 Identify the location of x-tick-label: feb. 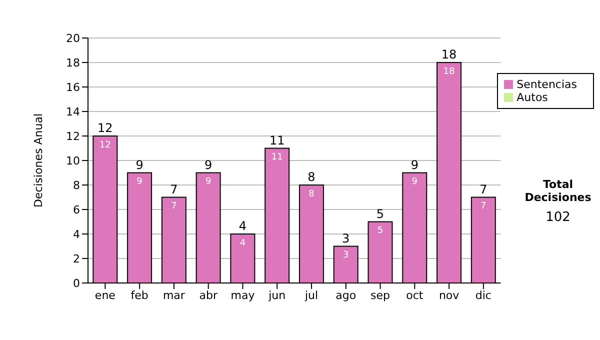
(139, 295).